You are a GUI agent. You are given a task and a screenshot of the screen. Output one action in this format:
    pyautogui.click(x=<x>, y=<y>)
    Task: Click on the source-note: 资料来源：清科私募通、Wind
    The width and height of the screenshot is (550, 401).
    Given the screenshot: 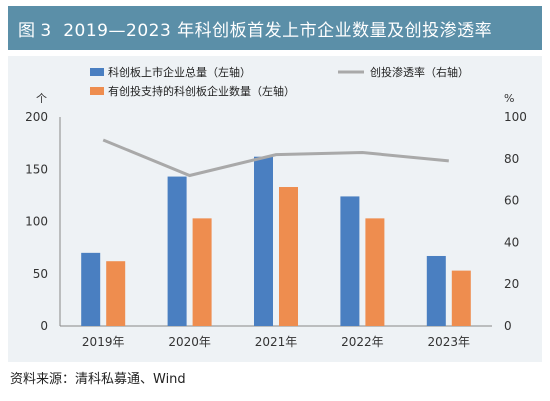 What is the action you would take?
    pyautogui.click(x=98, y=379)
    